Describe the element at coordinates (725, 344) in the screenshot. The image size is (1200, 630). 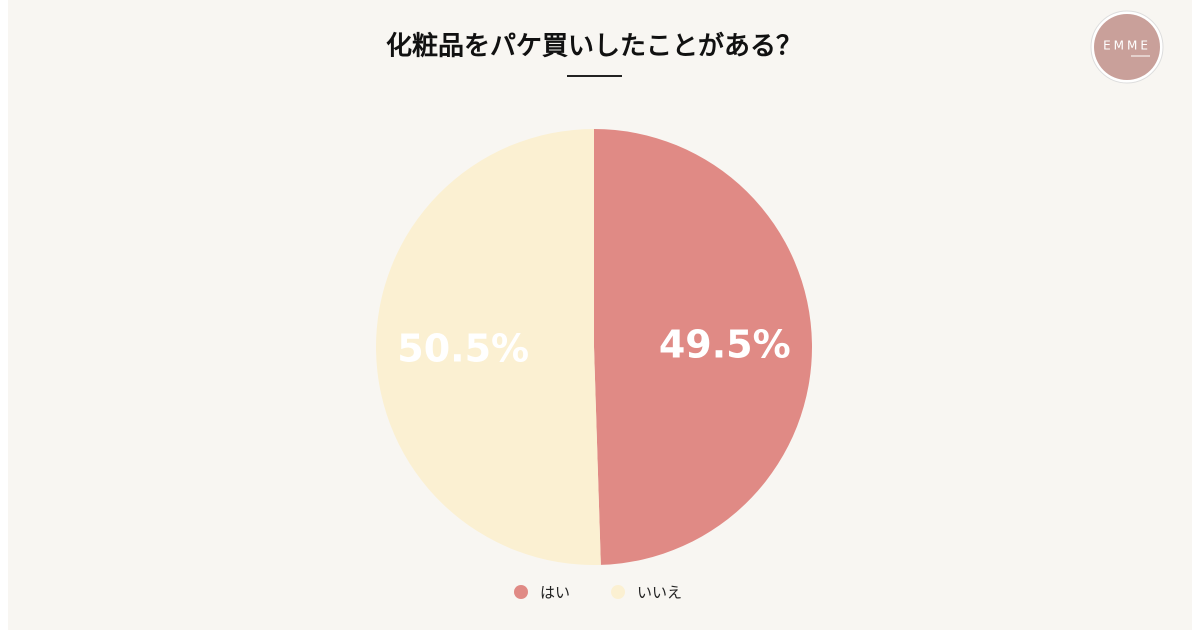
I see `value-label: 49.5%` at that location.